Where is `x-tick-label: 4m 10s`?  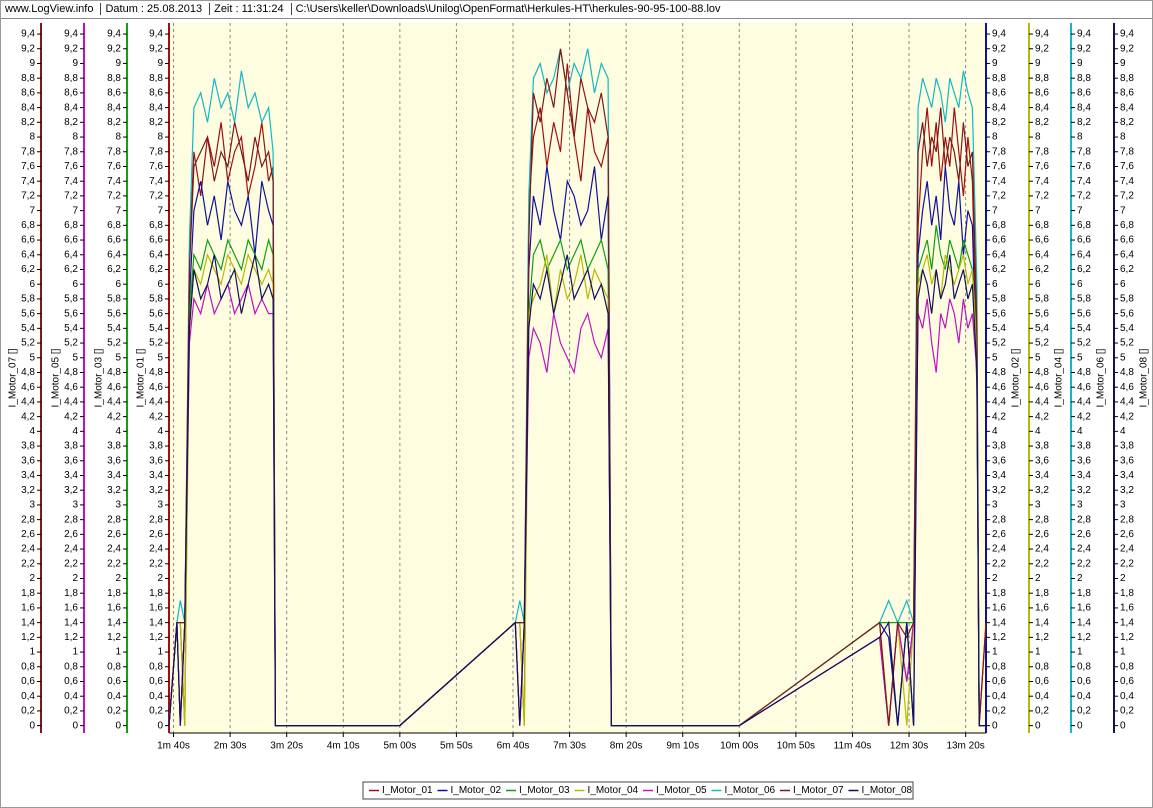 x-tick-label: 4m 10s is located at coordinates (343, 746).